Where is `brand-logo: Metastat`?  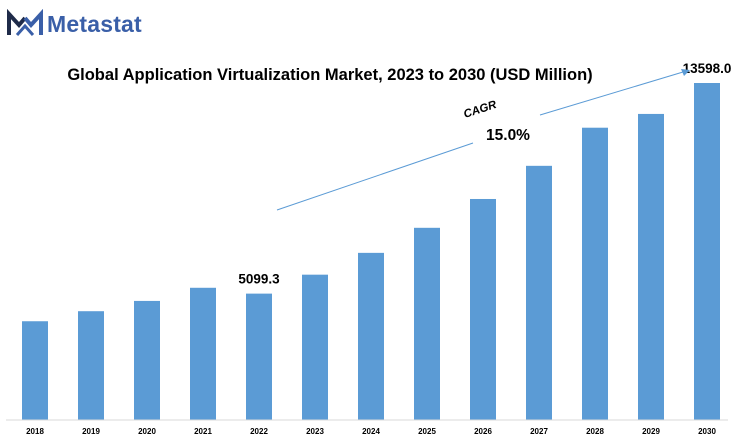 brand-logo: Metastat is located at coordinates (74, 24).